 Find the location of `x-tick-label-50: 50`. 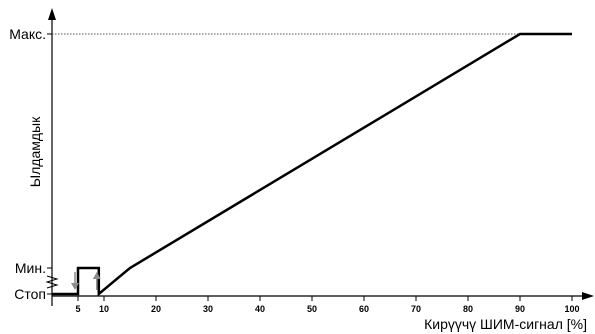

x-tick-label-50: 50 is located at coordinates (312, 309).